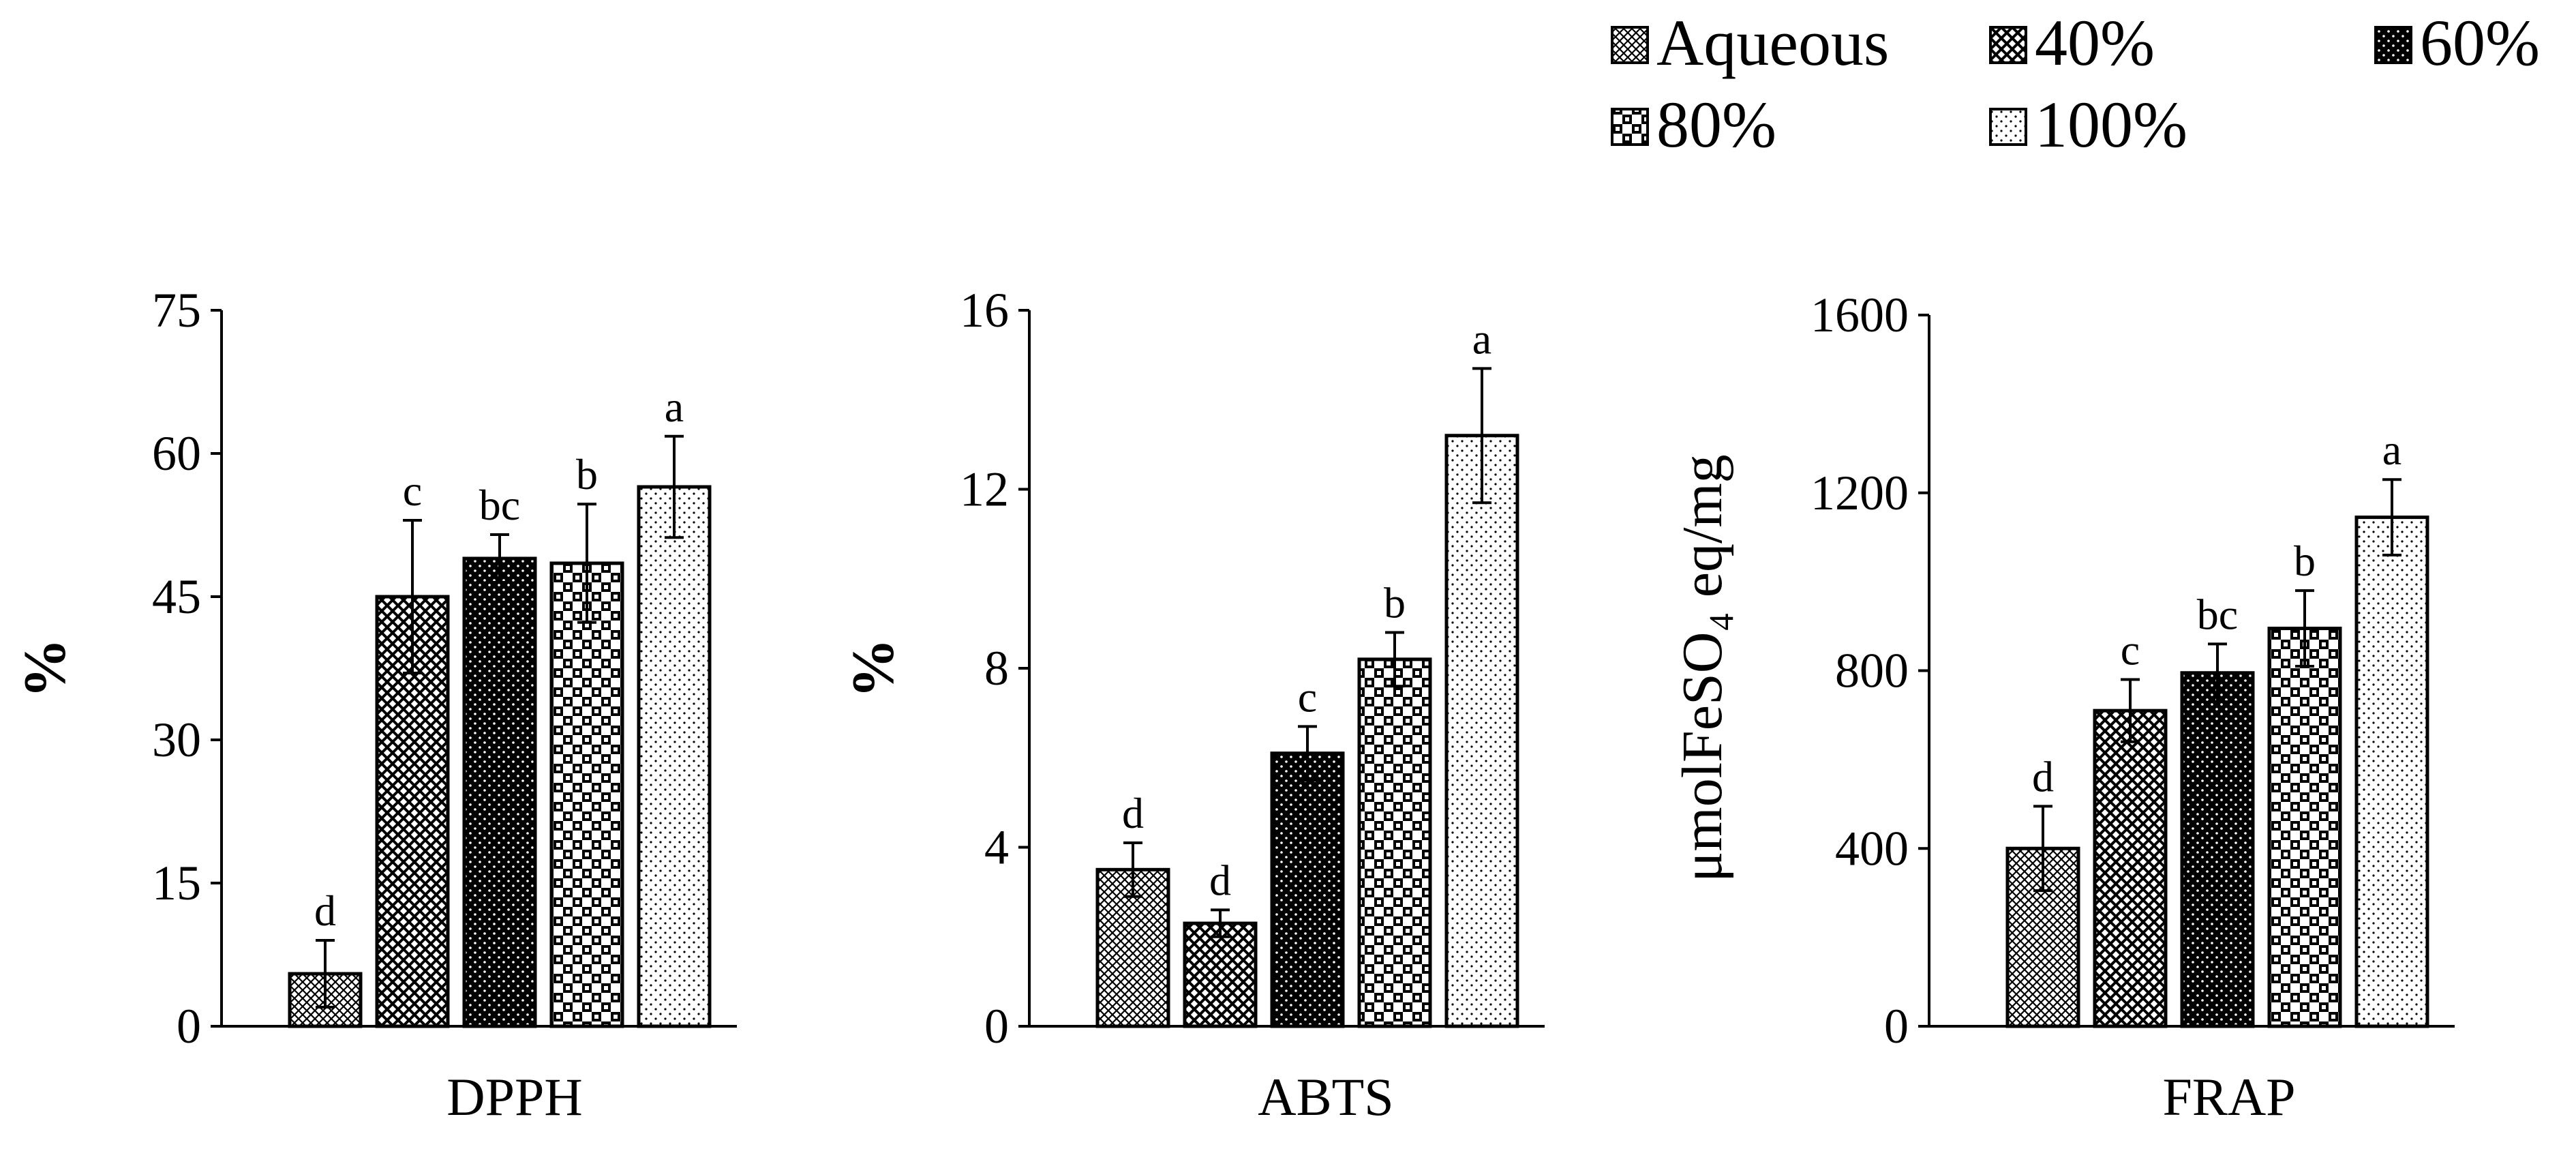 This screenshot has width=2576, height=1149. I want to click on bar-abts-p60, so click(1307, 889).